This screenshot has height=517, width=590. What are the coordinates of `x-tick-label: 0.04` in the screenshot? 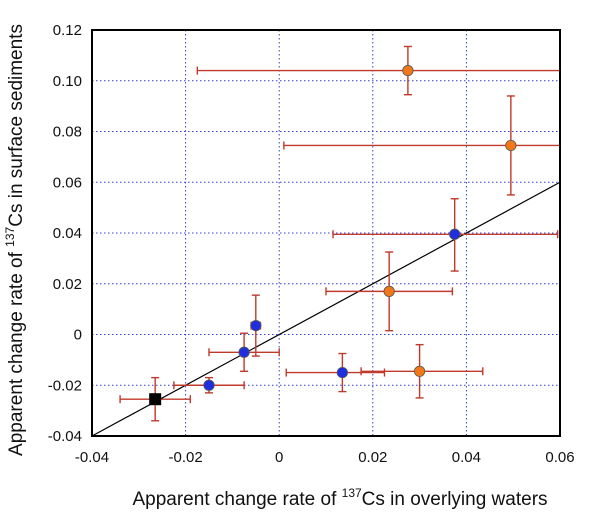 It's located at (466, 457).